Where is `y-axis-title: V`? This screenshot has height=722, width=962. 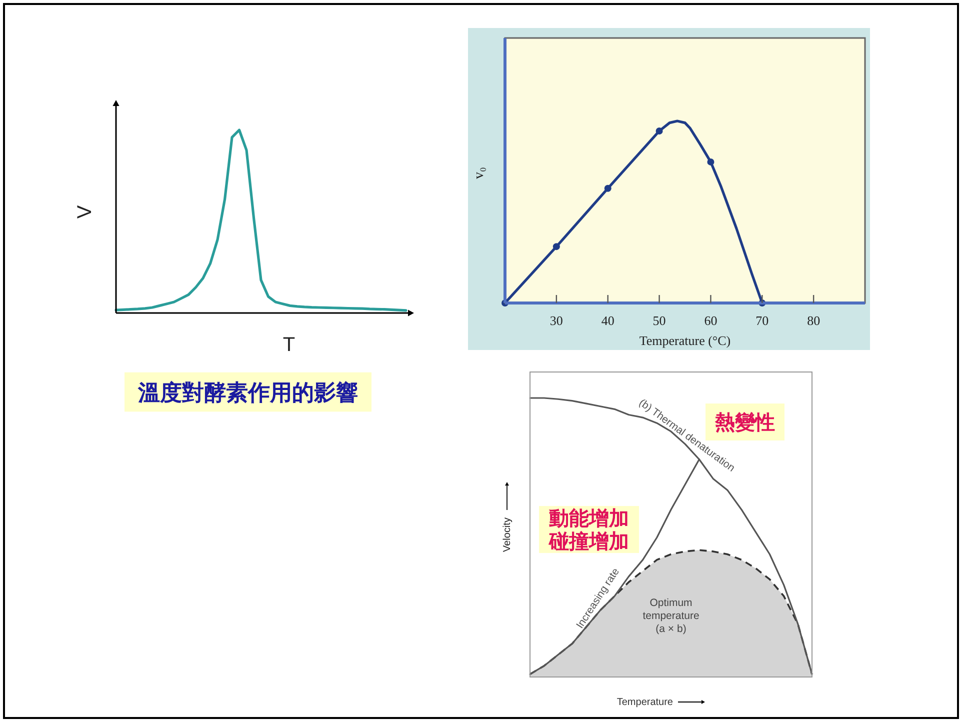
y-axis-title: V is located at coordinates (85, 211).